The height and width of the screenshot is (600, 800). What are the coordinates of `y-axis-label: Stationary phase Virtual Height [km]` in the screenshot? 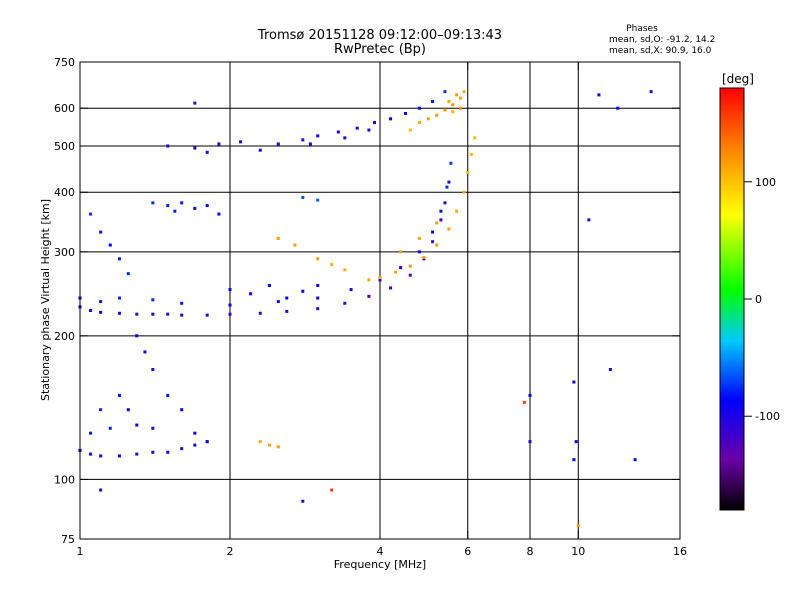 It's located at (45, 300).